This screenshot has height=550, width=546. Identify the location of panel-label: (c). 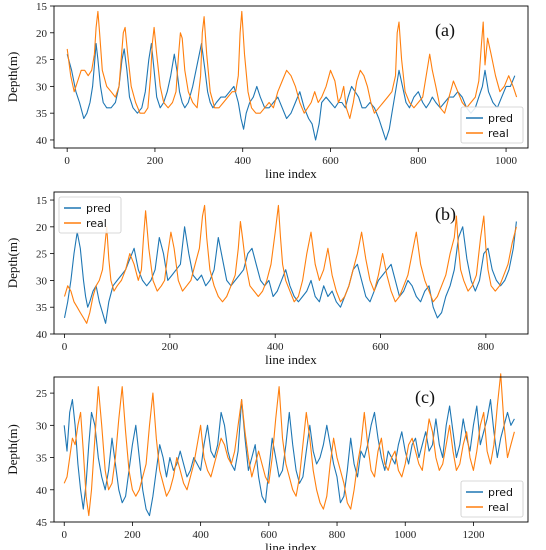
(425, 397).